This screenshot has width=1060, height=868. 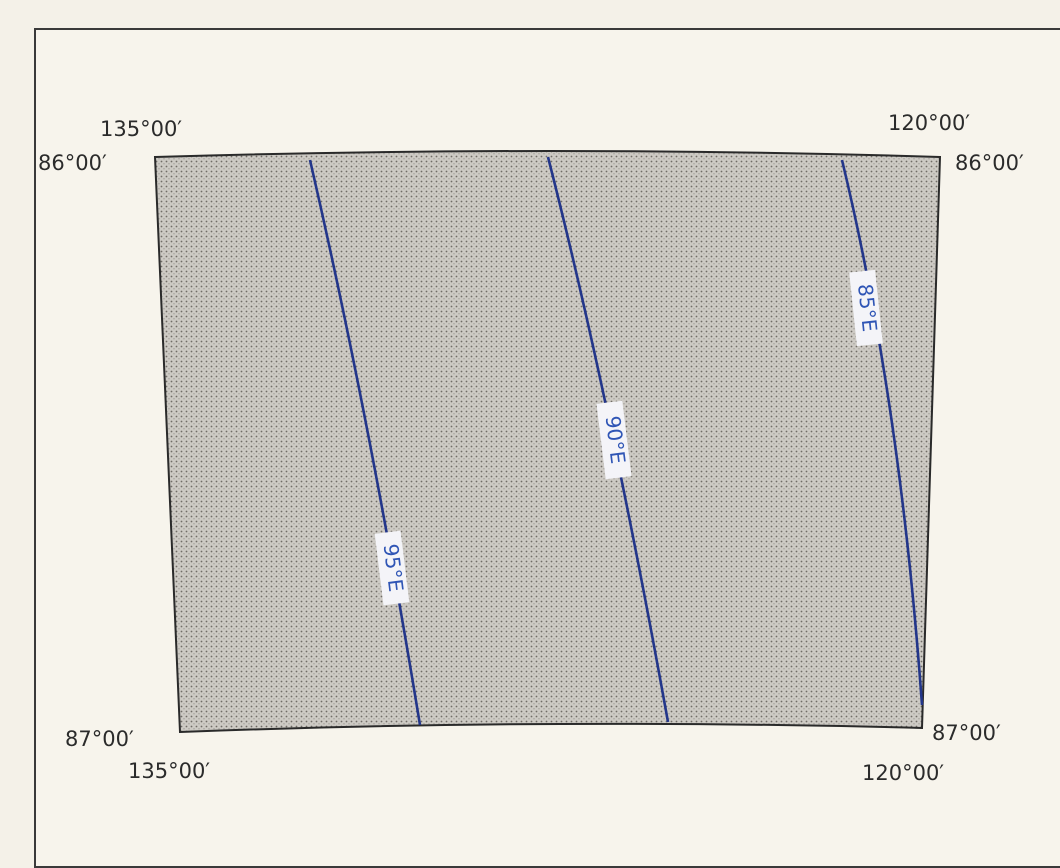 I want to click on meridian-label-90: 90°E, so click(x=614, y=440).